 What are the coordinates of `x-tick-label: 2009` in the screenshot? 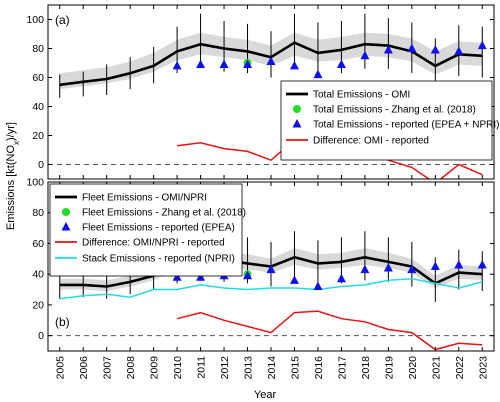 It's located at (155, 368).